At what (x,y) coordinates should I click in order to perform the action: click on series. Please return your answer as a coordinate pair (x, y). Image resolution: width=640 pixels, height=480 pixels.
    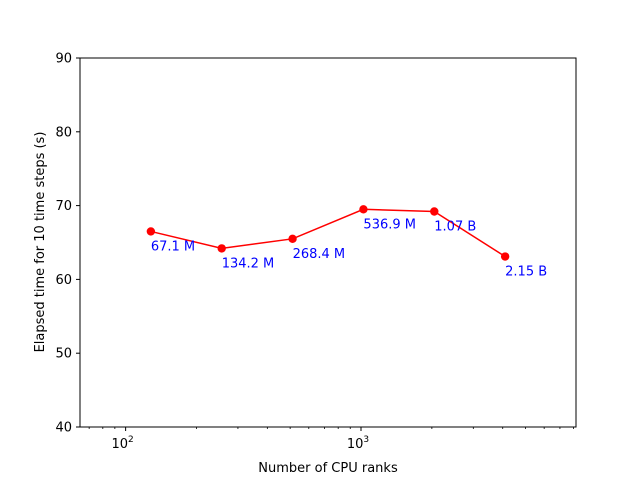
    Looking at the image, I should click on (328, 233).